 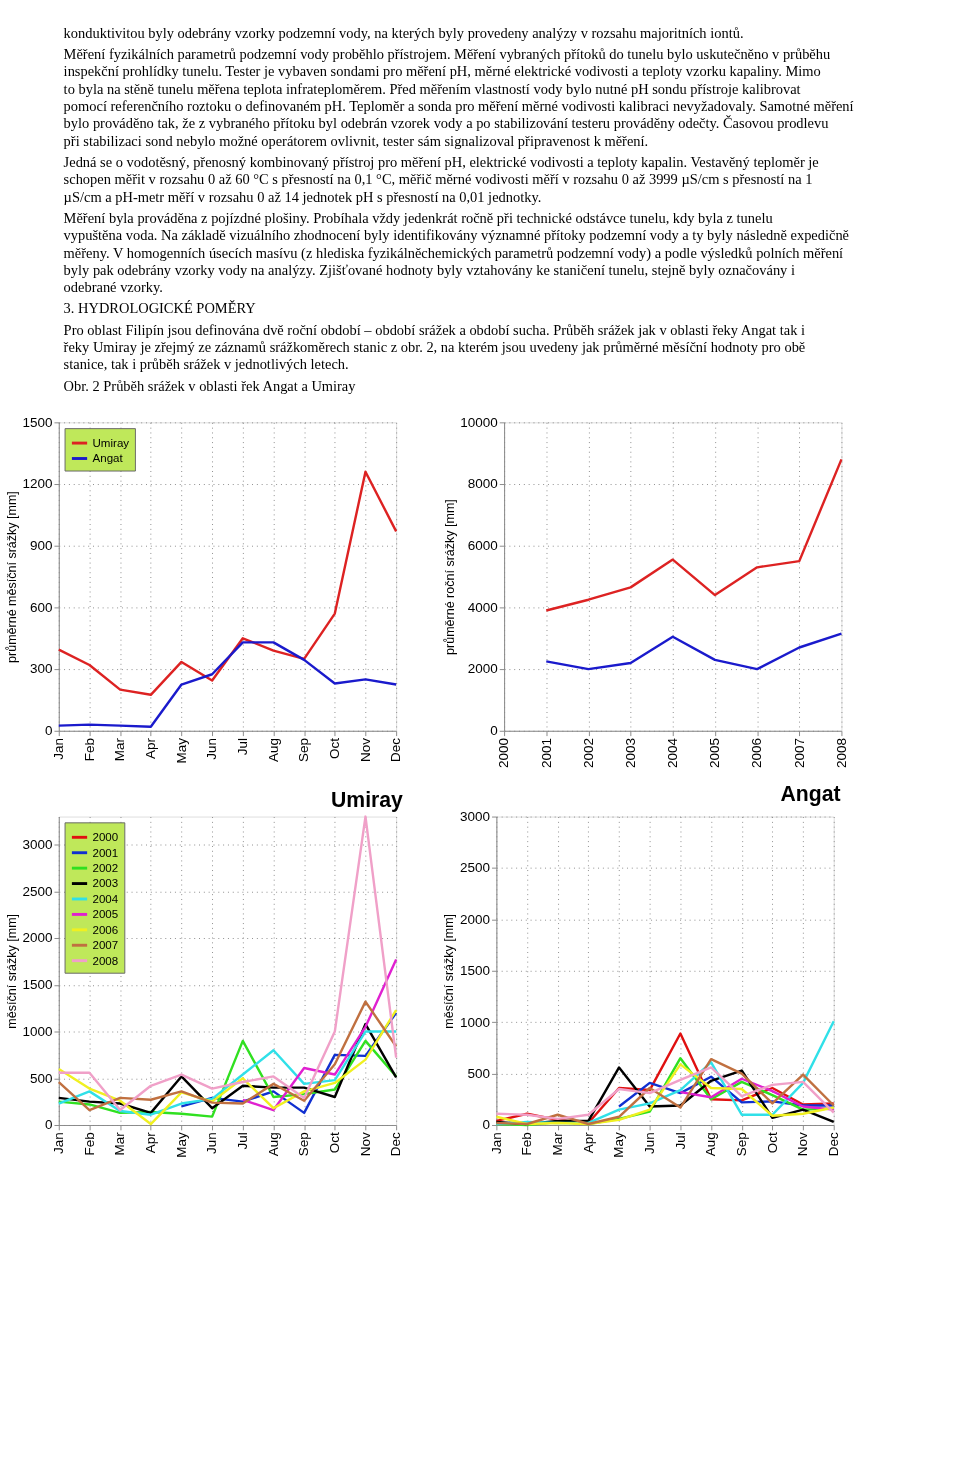 I want to click on legend-label: 2001, so click(x=105, y=852).